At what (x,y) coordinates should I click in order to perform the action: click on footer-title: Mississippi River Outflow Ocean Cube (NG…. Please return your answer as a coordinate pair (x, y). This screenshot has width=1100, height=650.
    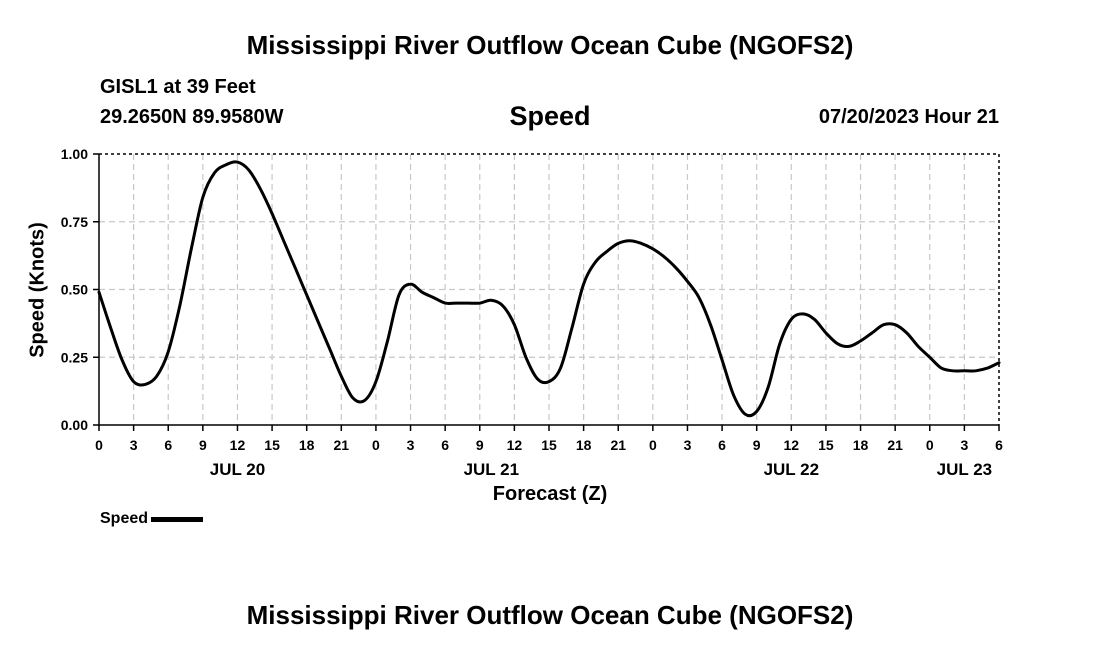
    Looking at the image, I should click on (550, 615).